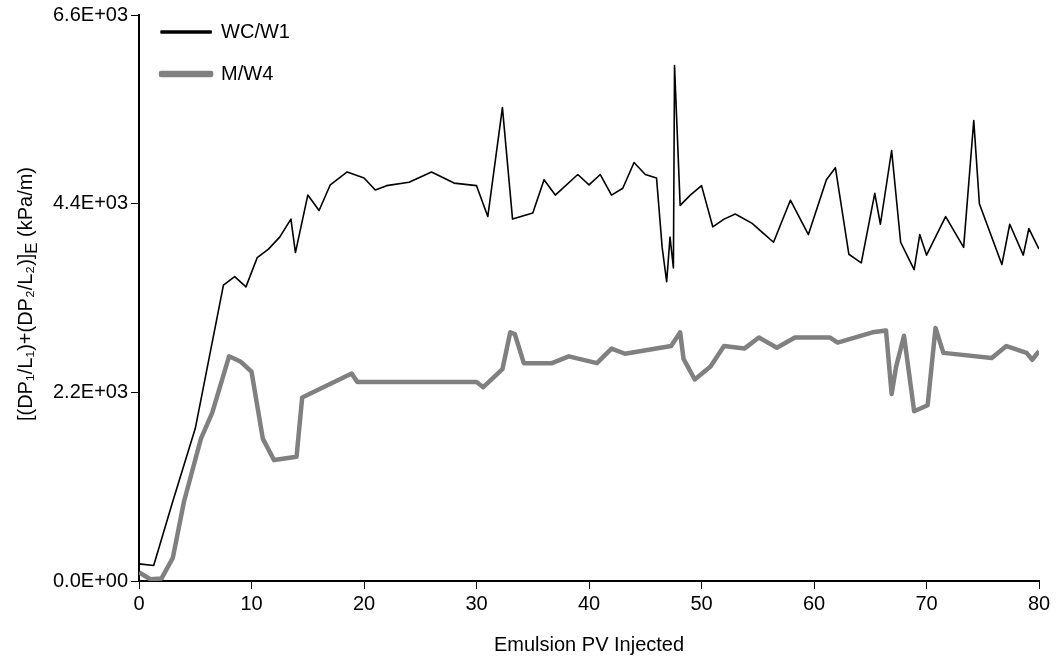  Describe the element at coordinates (90, 13) in the screenshot. I see `y-tick-label: 6.6E+03` at that location.